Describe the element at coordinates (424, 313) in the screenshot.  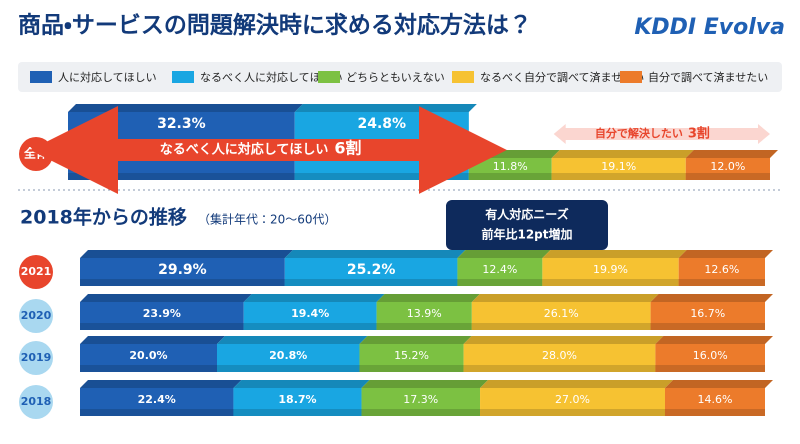
I see `value-label: 13.9%` at that location.